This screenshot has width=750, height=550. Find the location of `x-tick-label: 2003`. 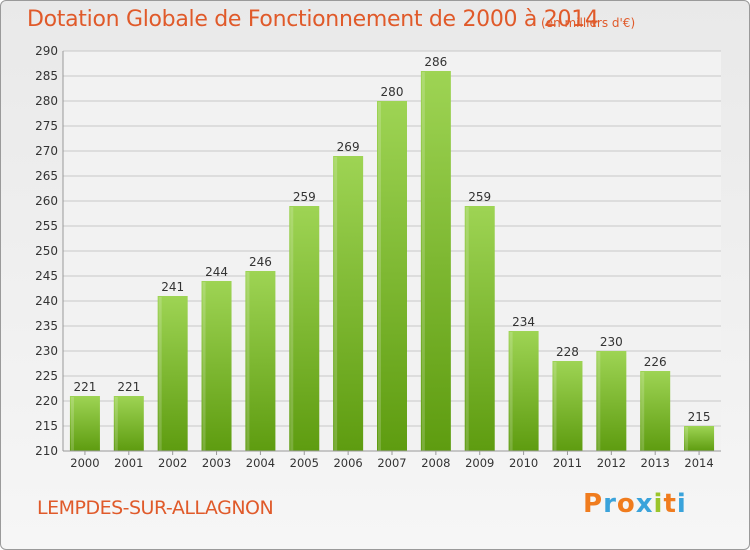

x-tick-label: 2003 is located at coordinates (216, 463).